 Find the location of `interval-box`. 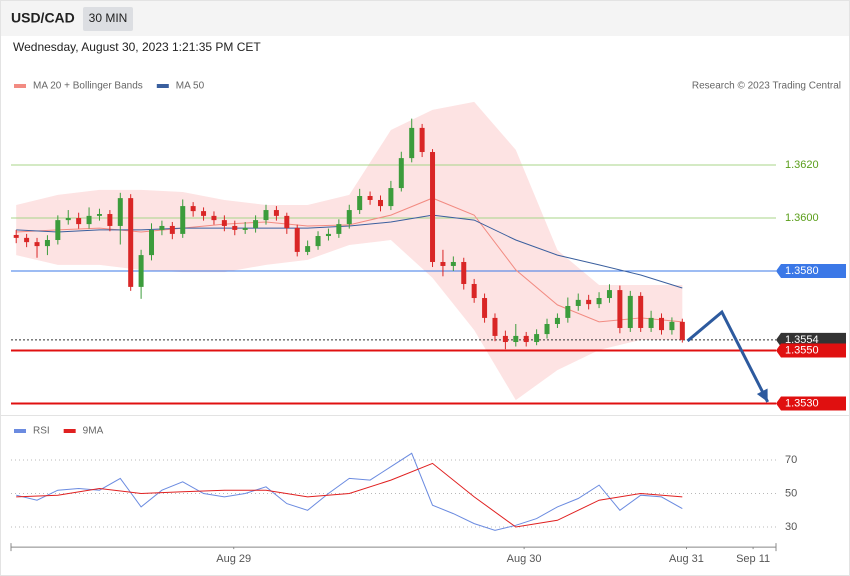

interval-box is located at coordinates (108, 19).